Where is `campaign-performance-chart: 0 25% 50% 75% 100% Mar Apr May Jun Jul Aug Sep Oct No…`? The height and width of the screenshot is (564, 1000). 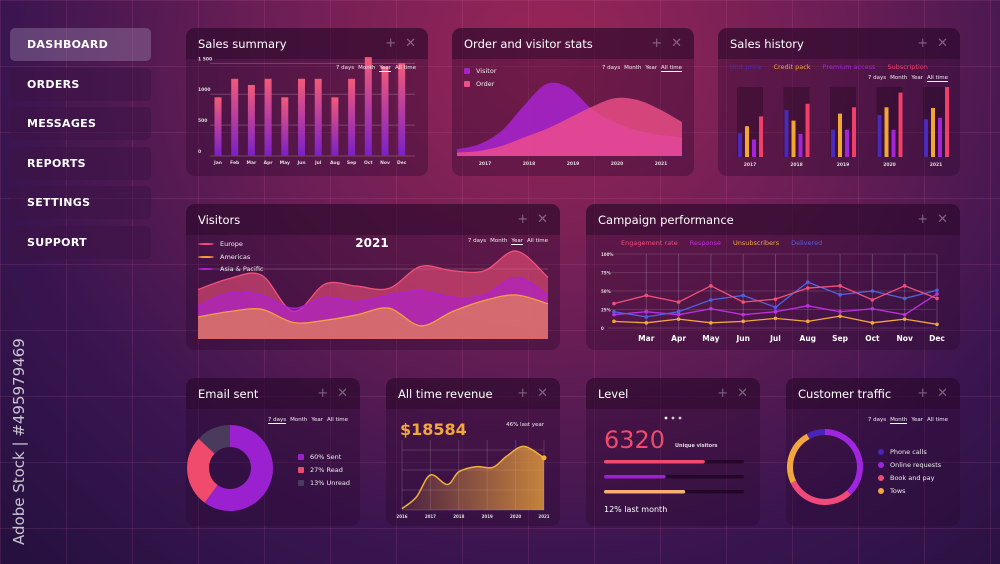 campaign-performance-chart: 0 25% 50% 75% 100% Mar Apr May Jun Jul Aug Sep Oct No… is located at coordinates (773, 297).